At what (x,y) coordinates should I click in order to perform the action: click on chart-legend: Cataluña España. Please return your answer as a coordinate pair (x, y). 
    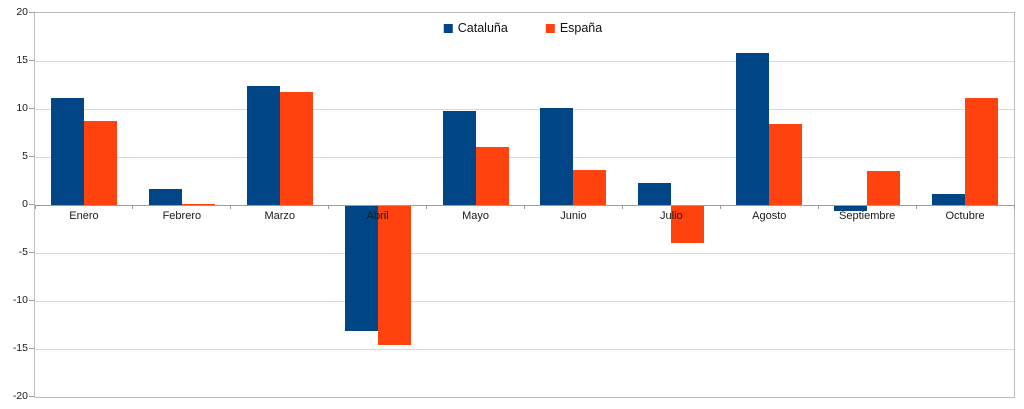
    Looking at the image, I should click on (523, 28).